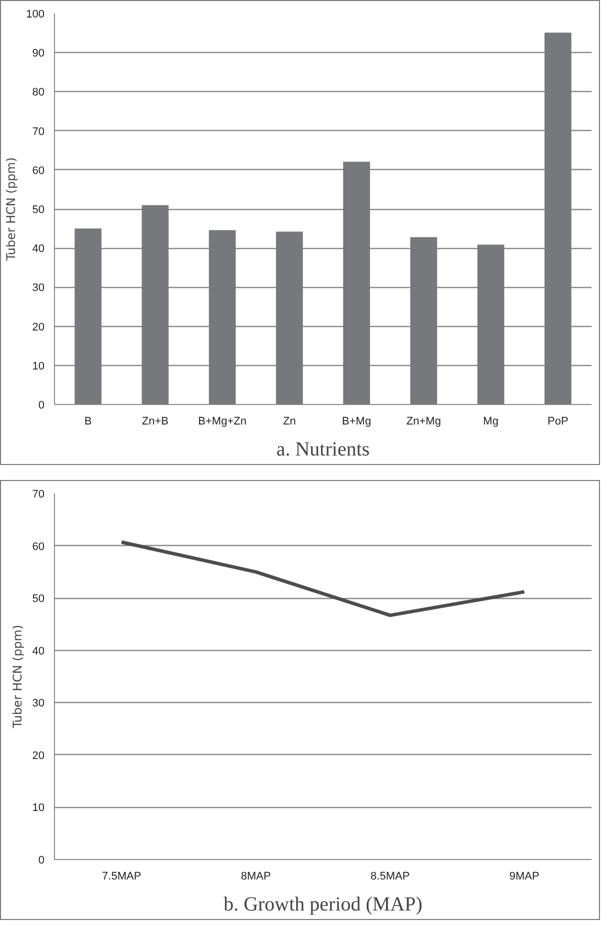  What do you see at coordinates (38, 54) in the screenshot?
I see `y-tick-label: 90` at bounding box center [38, 54].